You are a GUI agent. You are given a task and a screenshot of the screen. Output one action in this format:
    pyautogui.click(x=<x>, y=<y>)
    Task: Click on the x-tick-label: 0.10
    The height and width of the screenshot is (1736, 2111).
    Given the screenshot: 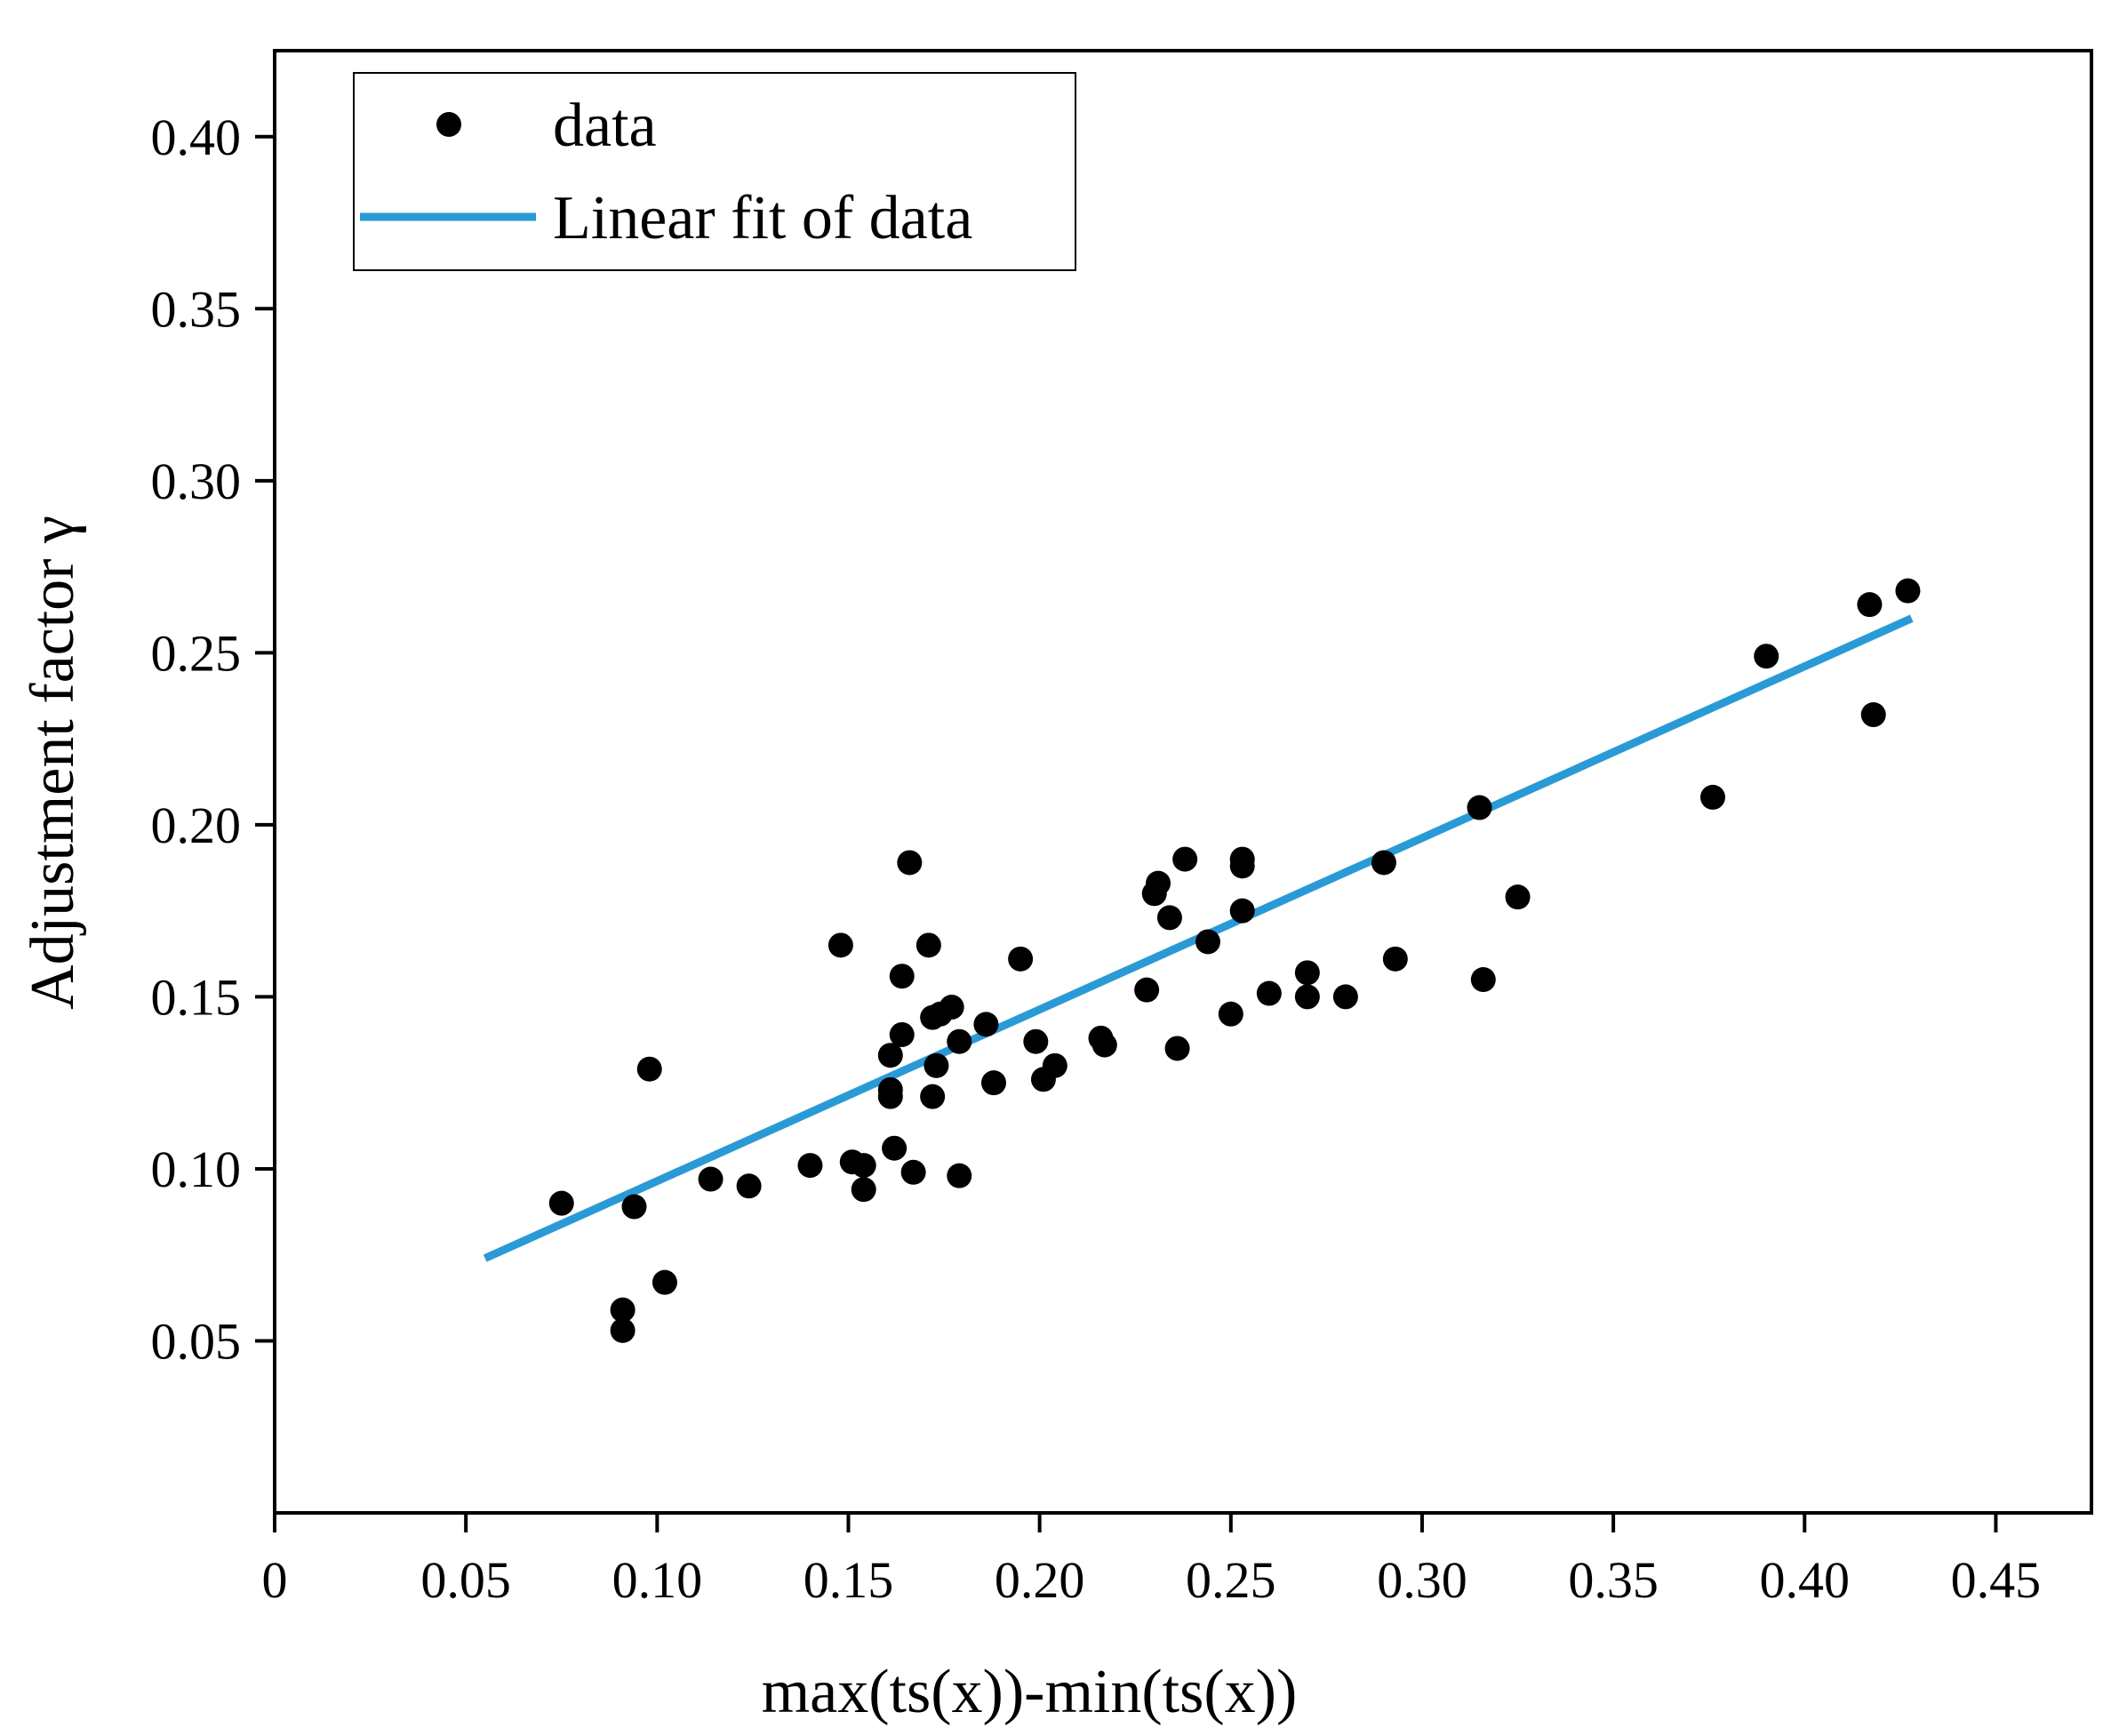 What is the action you would take?
    pyautogui.click(x=657, y=1580)
    